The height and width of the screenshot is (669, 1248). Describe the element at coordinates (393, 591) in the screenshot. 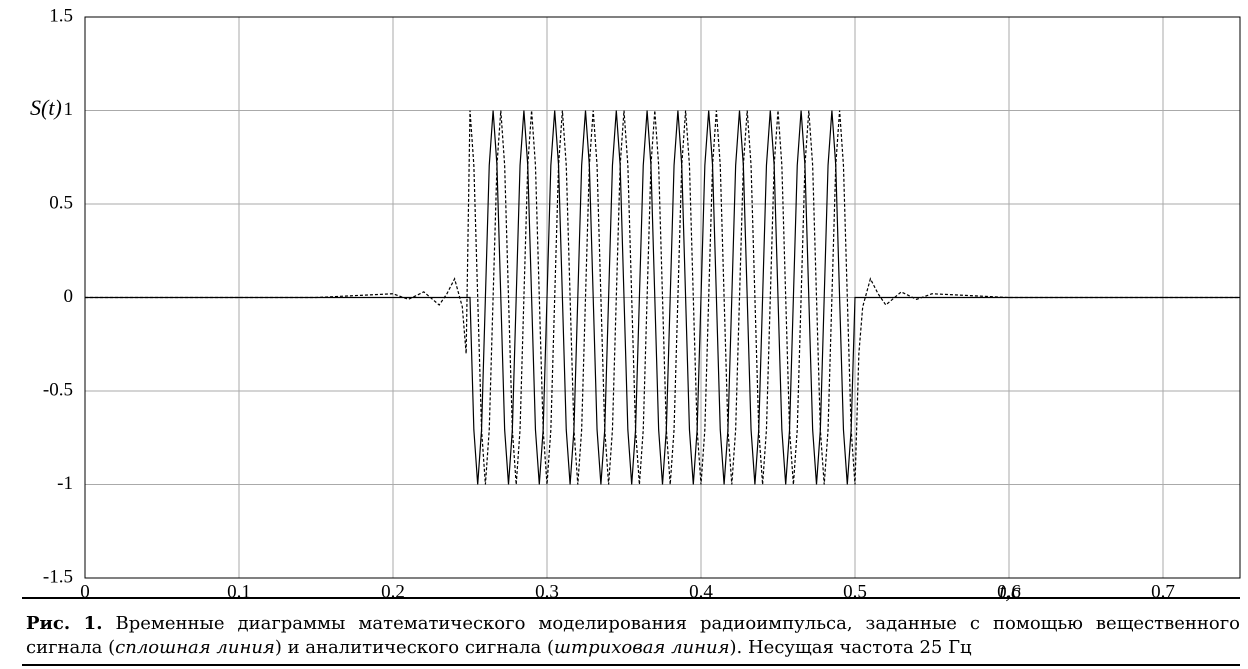

I see `x-tick-label: 0.2` at that location.